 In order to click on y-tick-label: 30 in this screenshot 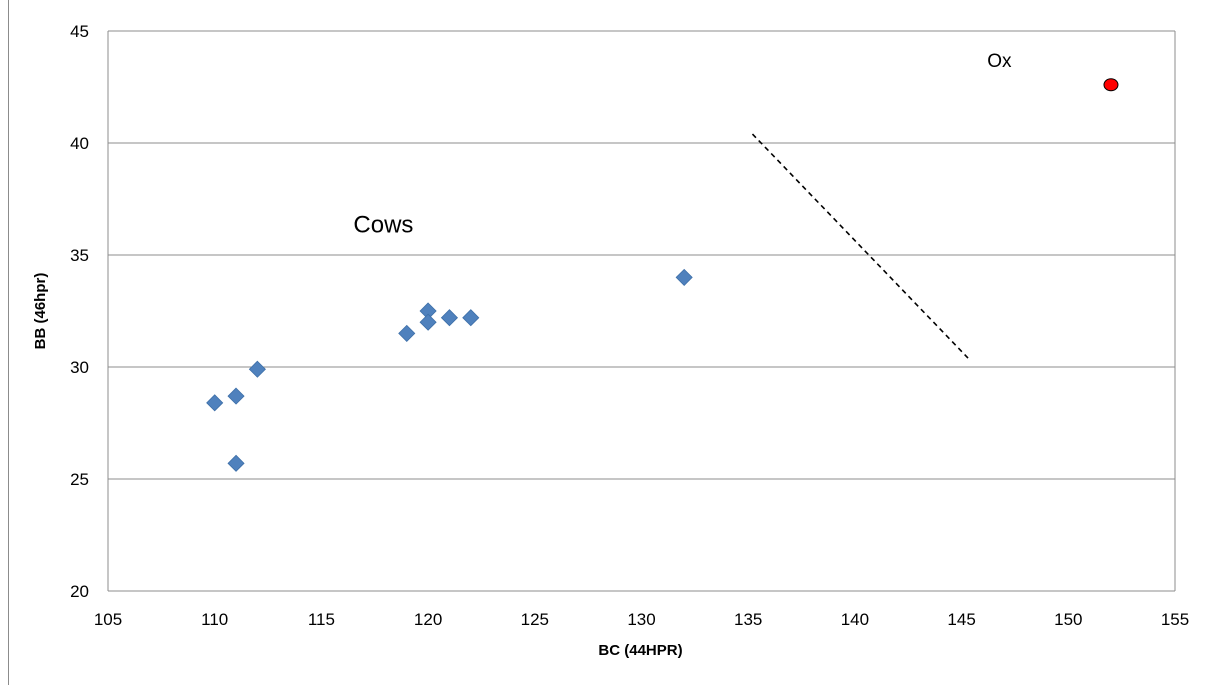, I will do `click(79, 367)`.